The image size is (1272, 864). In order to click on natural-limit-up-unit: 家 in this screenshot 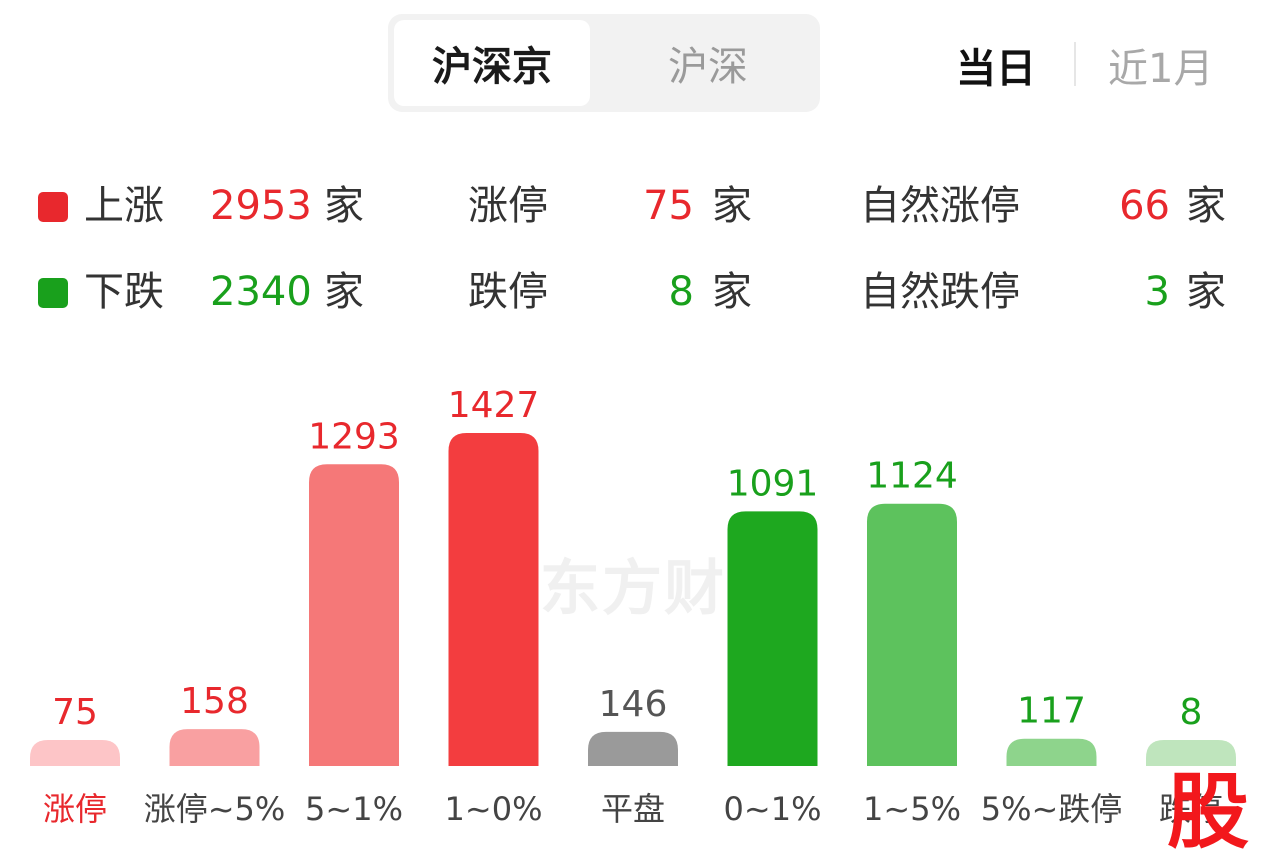, I will do `click(1206, 206)`.